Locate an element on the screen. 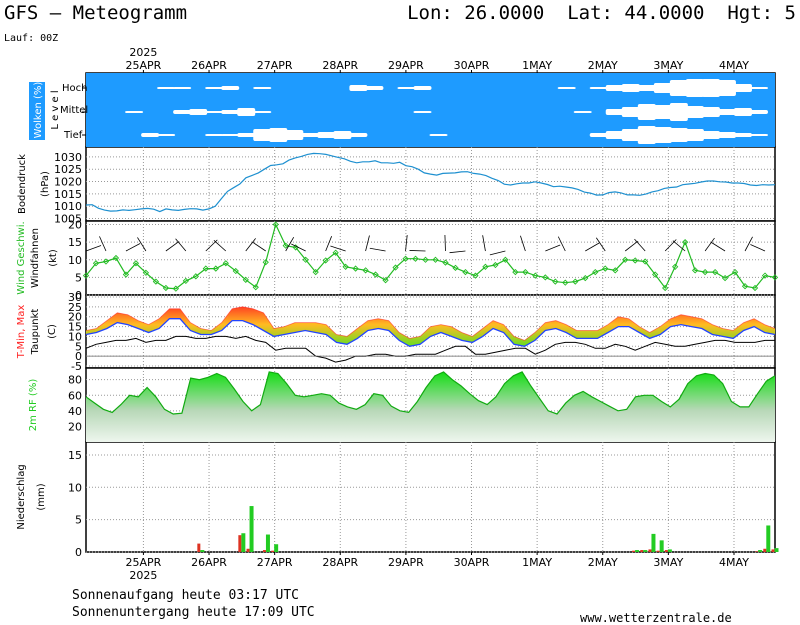 This screenshot has height=625, width=800. year-label-bottom: 2025 is located at coordinates (143, 575).